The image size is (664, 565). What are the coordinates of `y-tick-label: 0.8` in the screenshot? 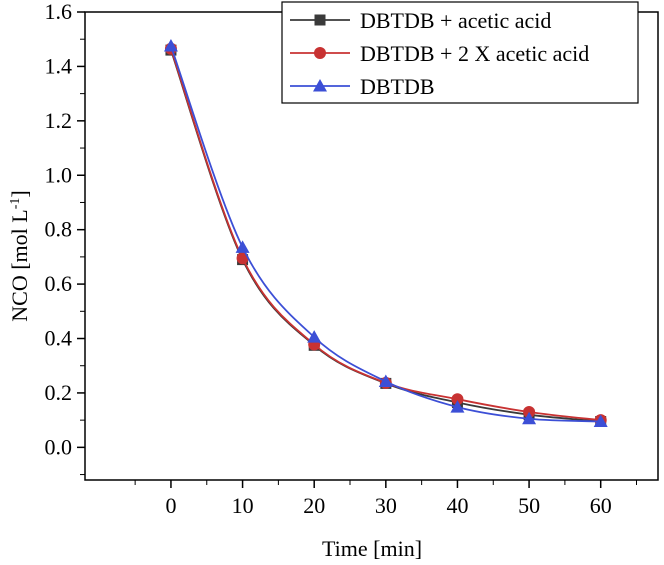 It's located at (59, 229).